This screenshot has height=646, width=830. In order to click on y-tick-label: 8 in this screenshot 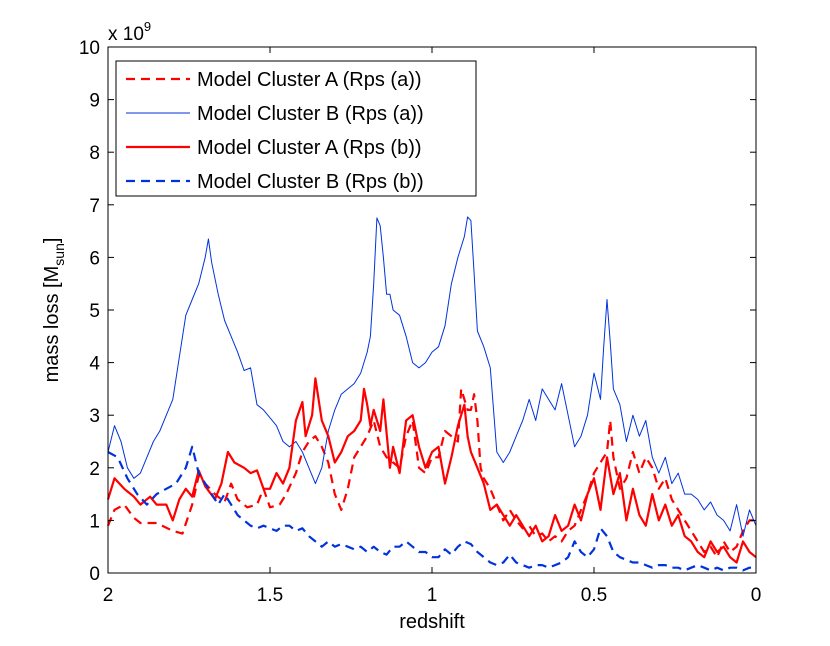, I will do `click(94, 153)`.